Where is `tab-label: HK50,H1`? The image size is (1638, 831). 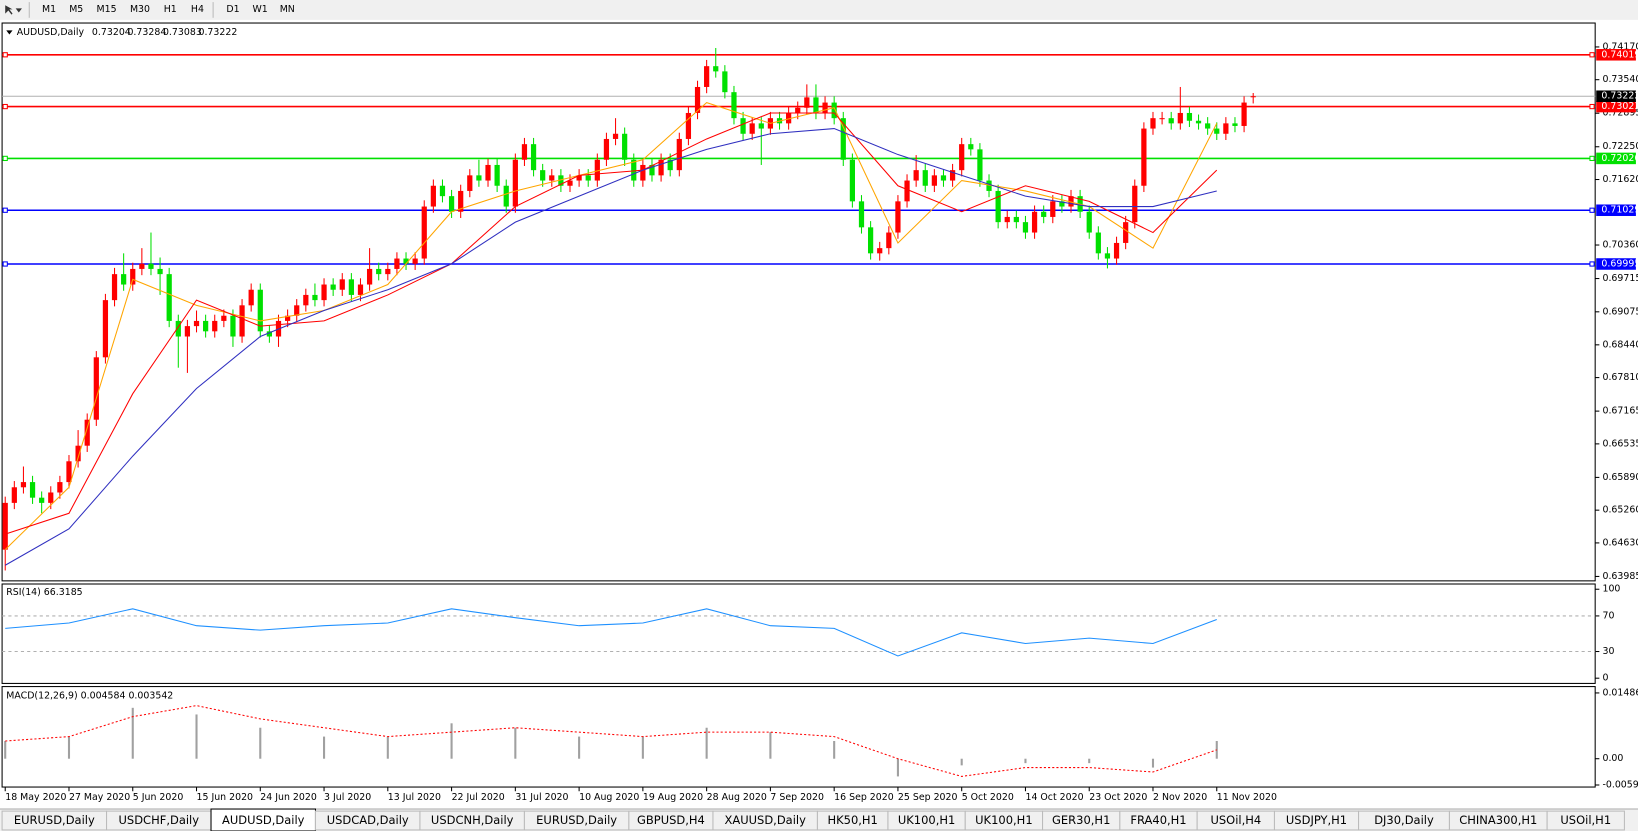
tab-label: HK50,H1 is located at coordinates (852, 820).